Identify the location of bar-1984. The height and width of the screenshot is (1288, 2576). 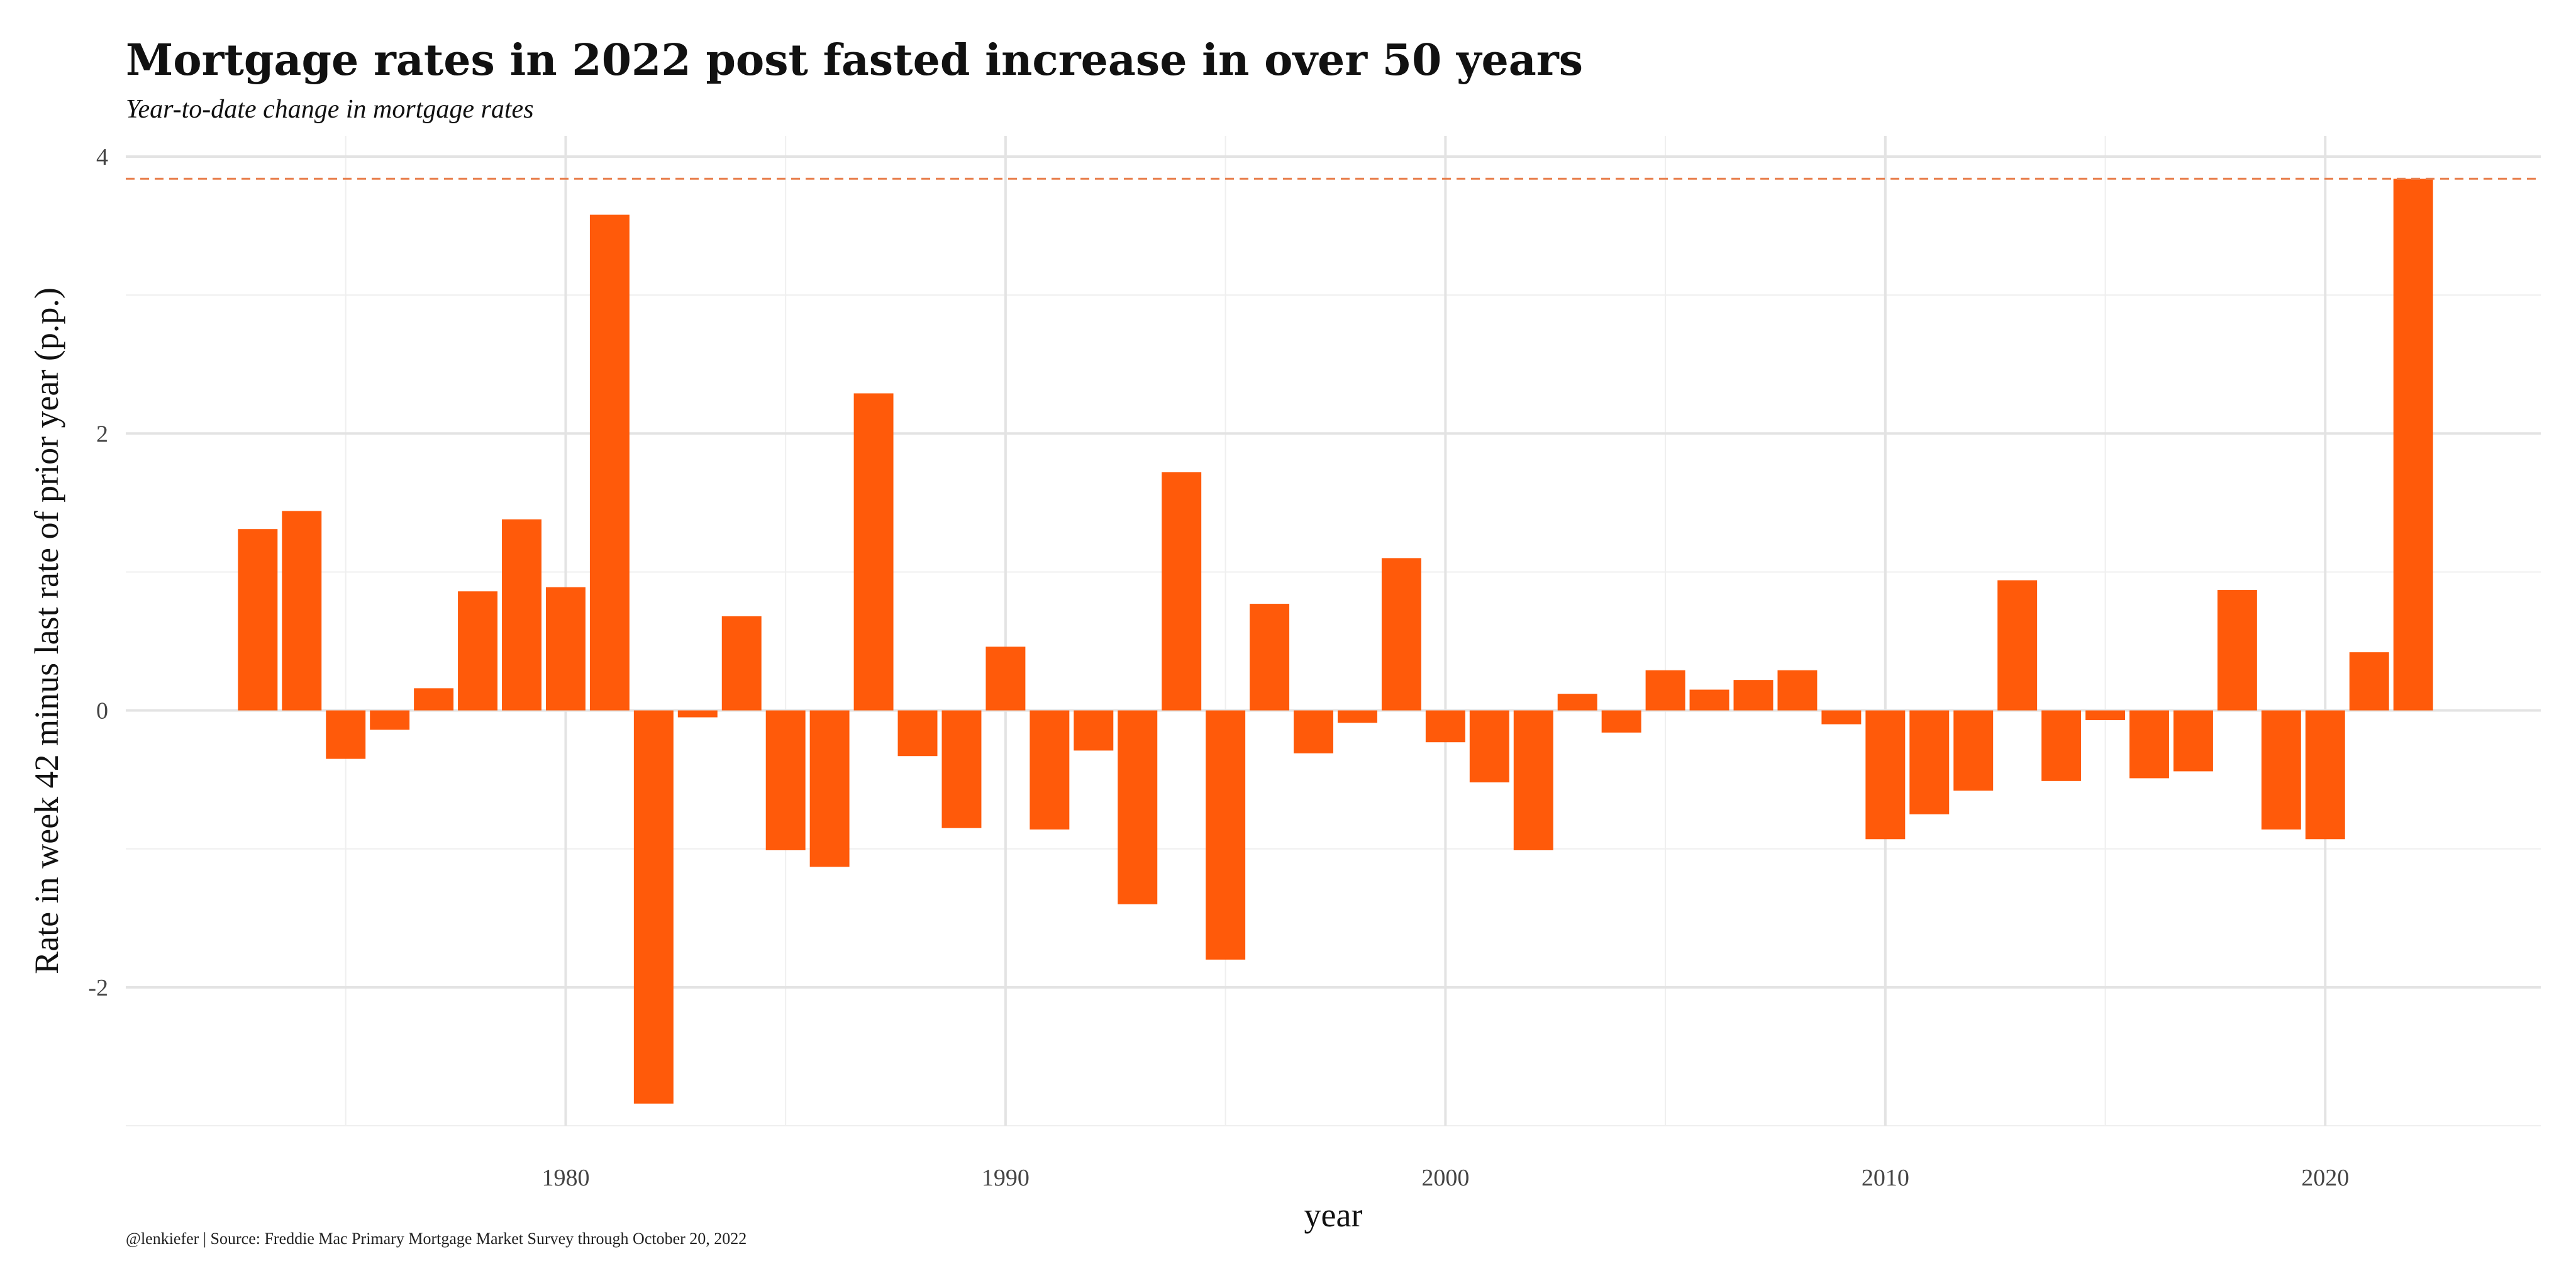
(741, 663).